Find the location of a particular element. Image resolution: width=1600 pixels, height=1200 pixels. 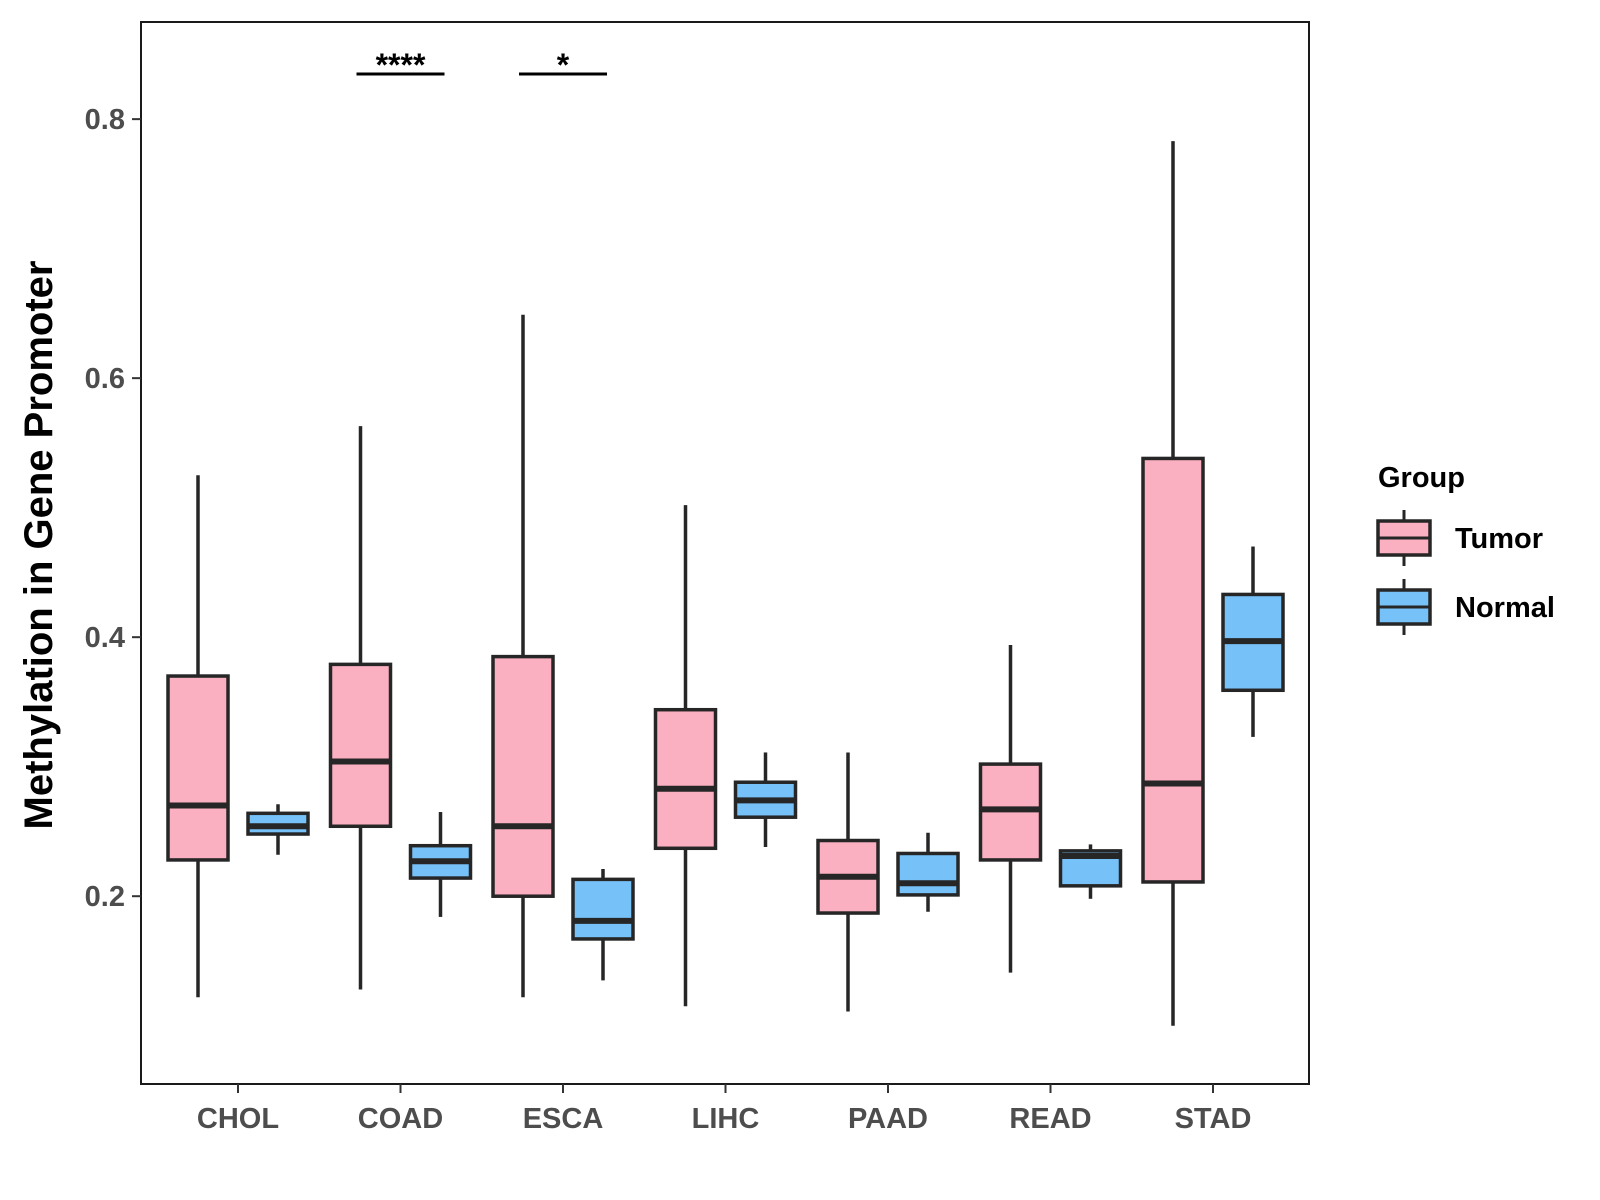

y-tick-label: 0.8 is located at coordinates (105, 120).